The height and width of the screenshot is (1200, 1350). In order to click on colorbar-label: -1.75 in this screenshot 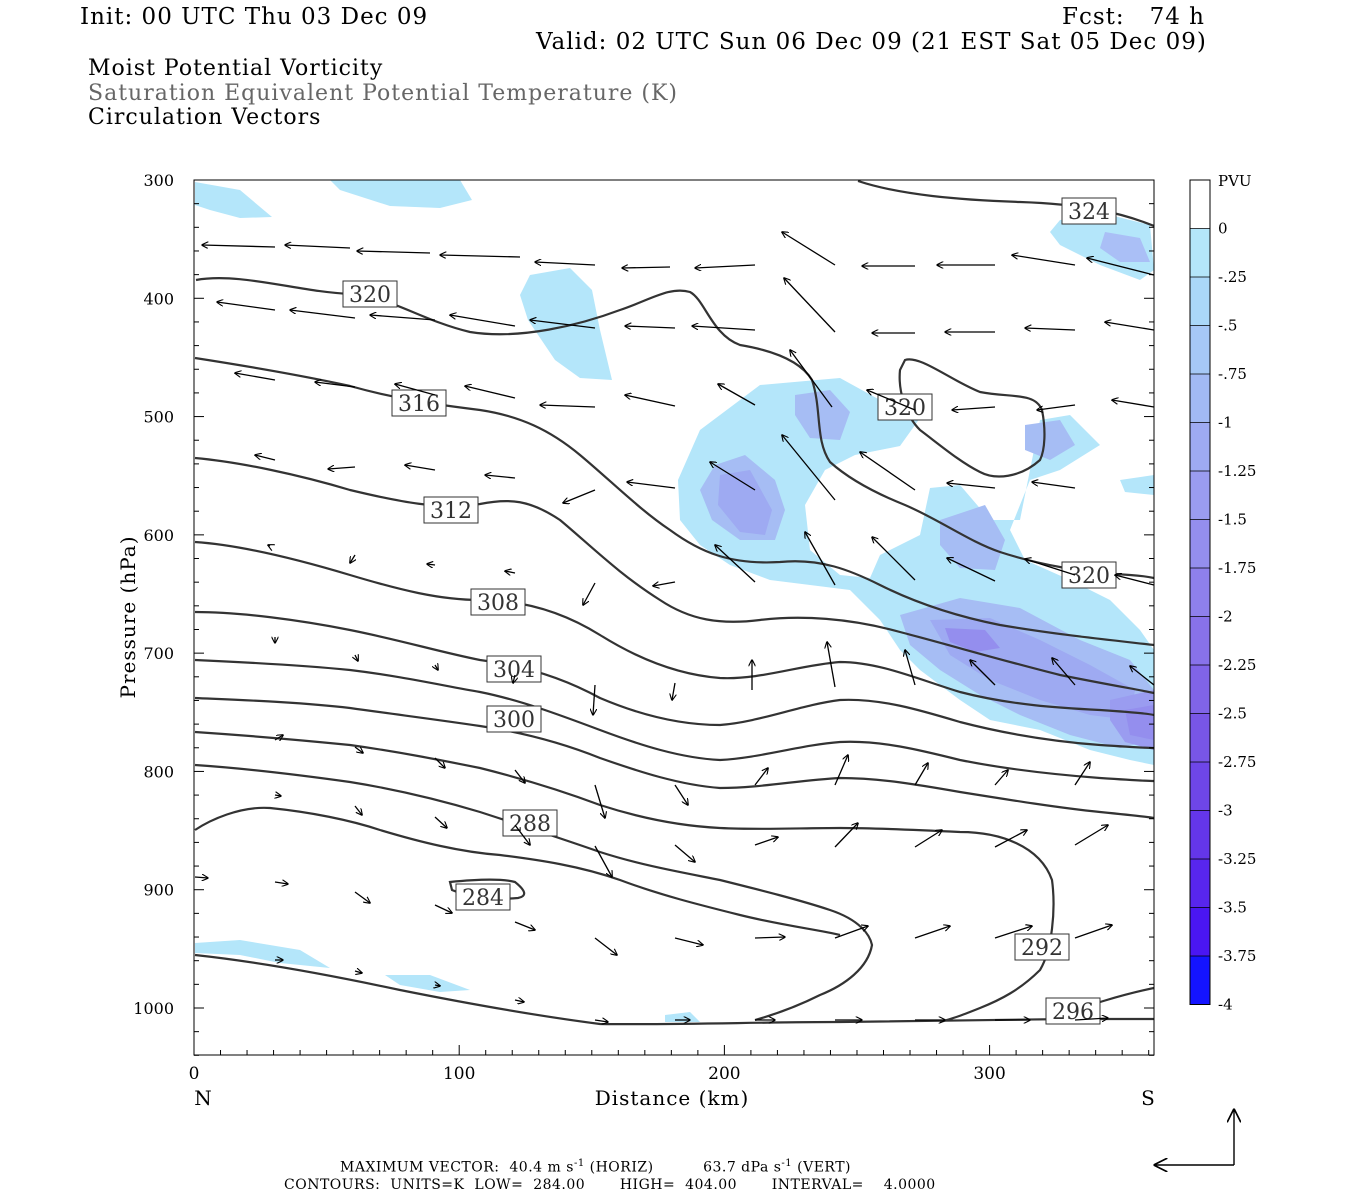, I will do `click(1237, 568)`.